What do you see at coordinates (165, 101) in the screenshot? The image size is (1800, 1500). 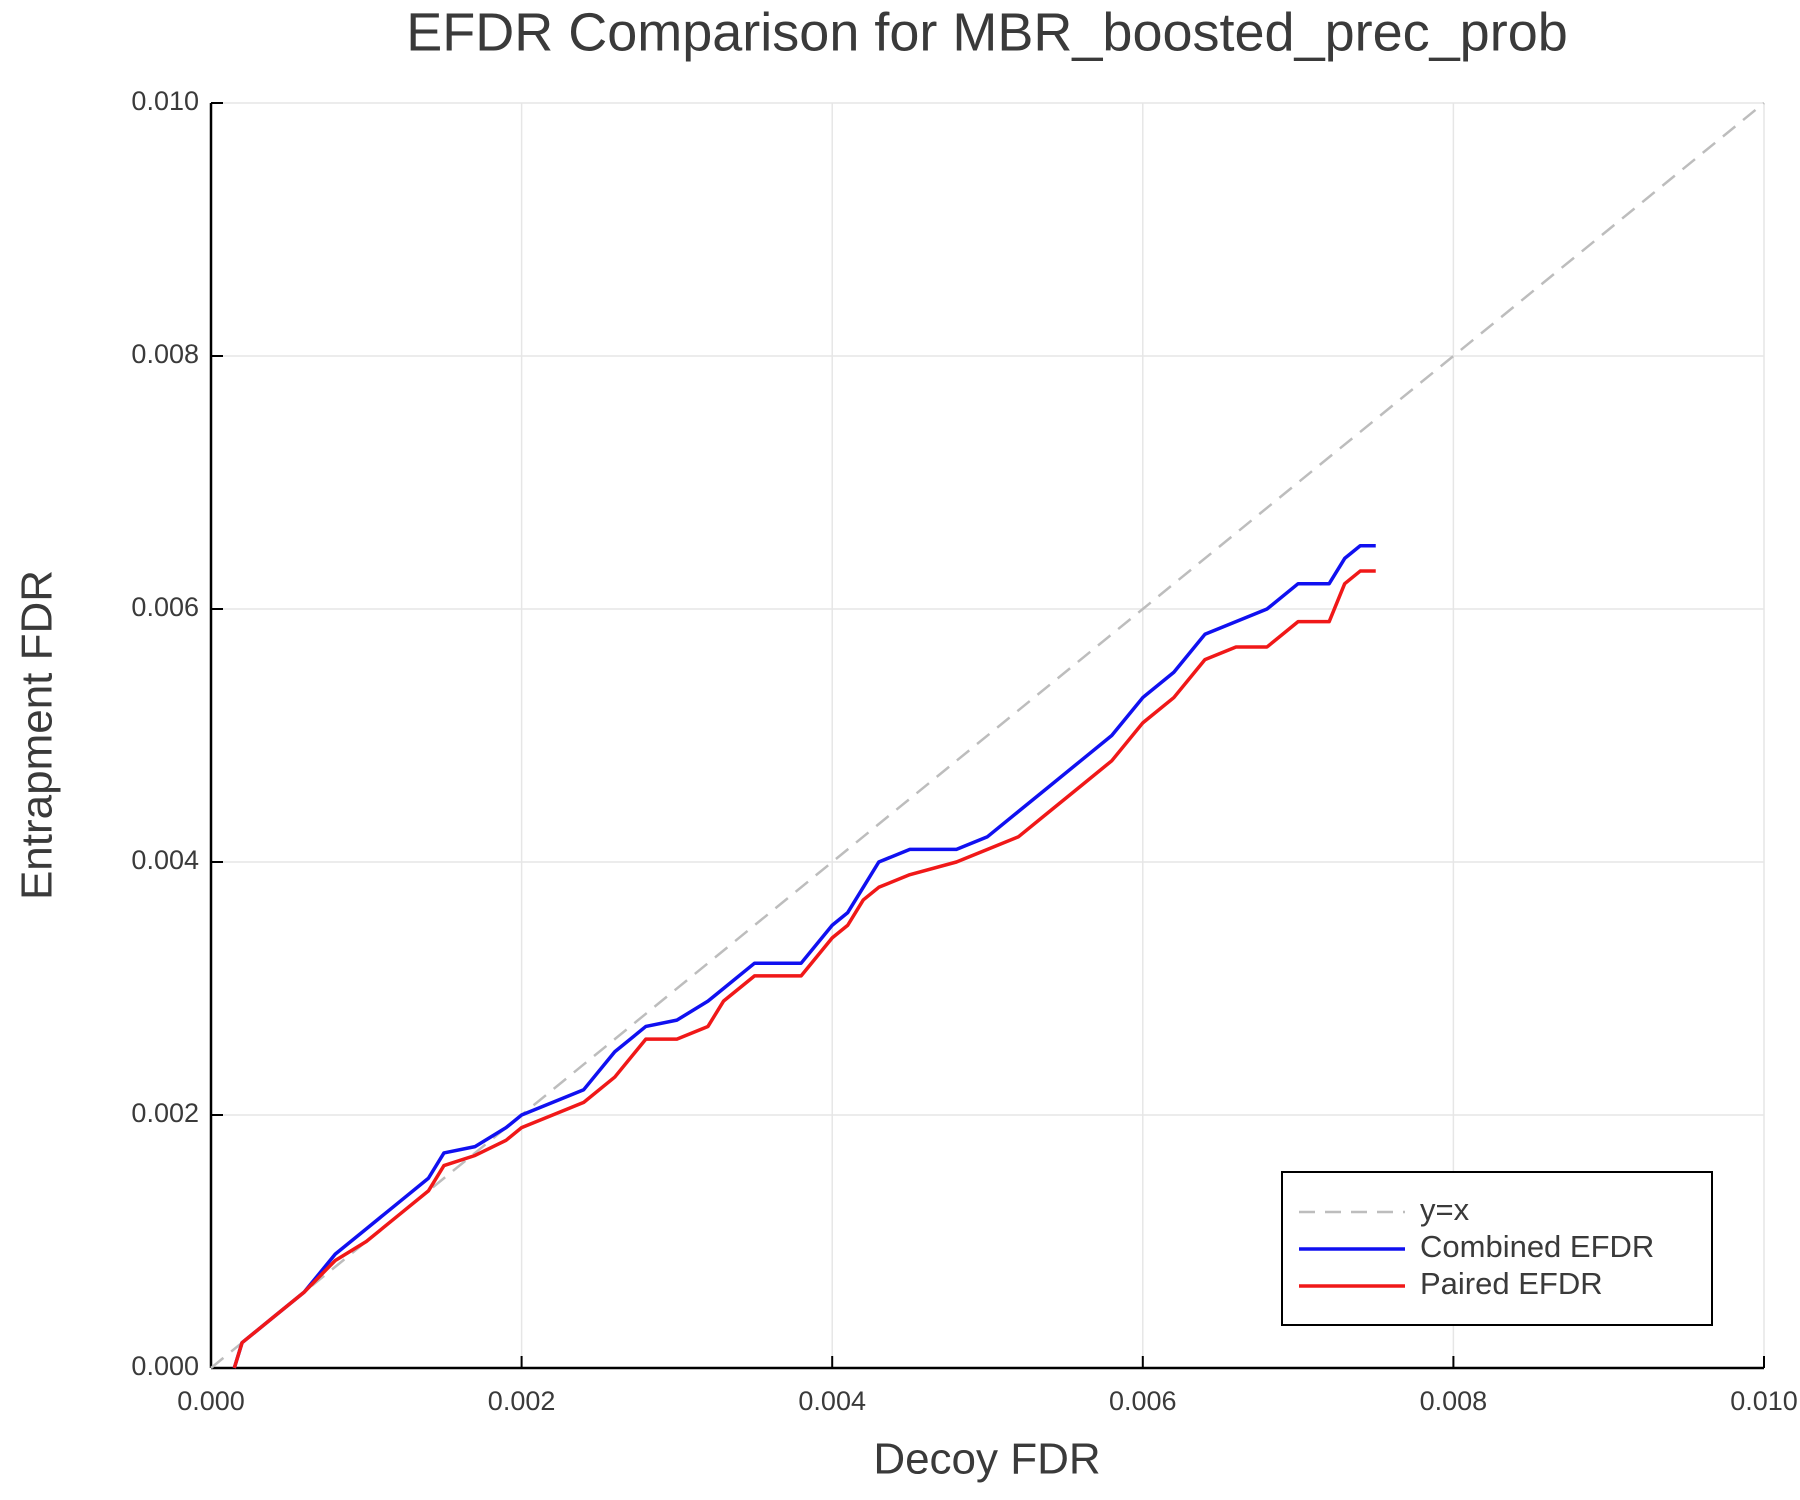 I see `y-tick-label: 0.010` at bounding box center [165, 101].